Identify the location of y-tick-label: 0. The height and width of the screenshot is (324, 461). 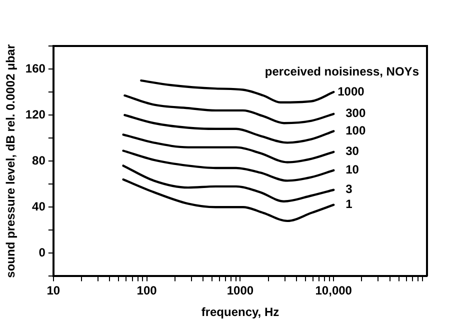
(42, 252).